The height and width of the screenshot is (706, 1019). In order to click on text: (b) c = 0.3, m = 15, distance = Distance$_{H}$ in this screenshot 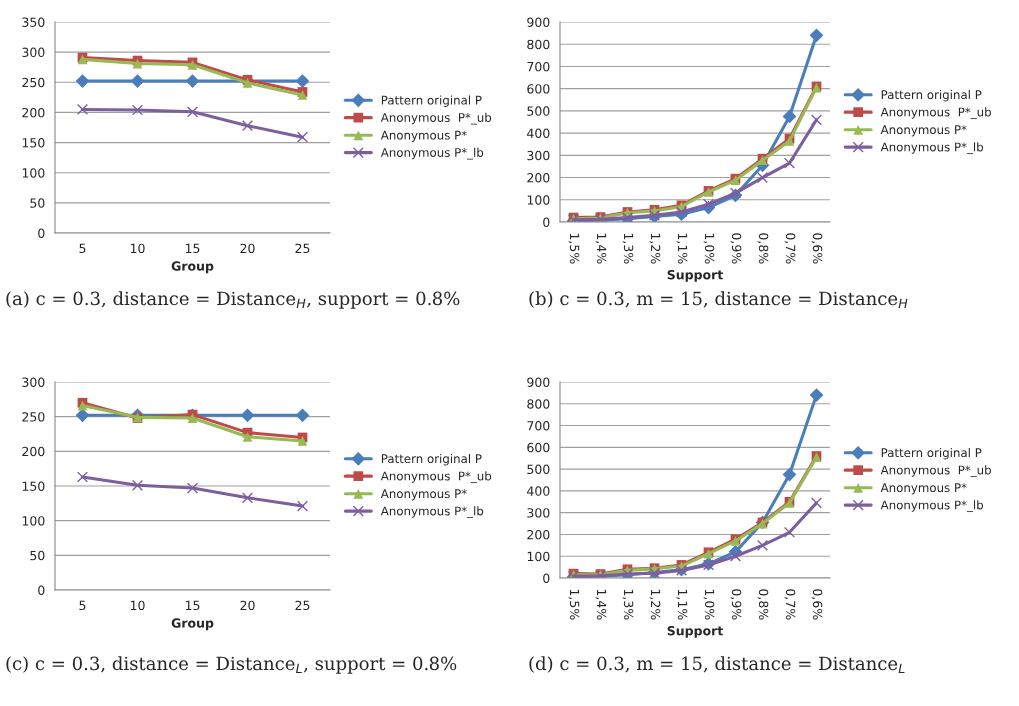, I will do `click(718, 299)`.